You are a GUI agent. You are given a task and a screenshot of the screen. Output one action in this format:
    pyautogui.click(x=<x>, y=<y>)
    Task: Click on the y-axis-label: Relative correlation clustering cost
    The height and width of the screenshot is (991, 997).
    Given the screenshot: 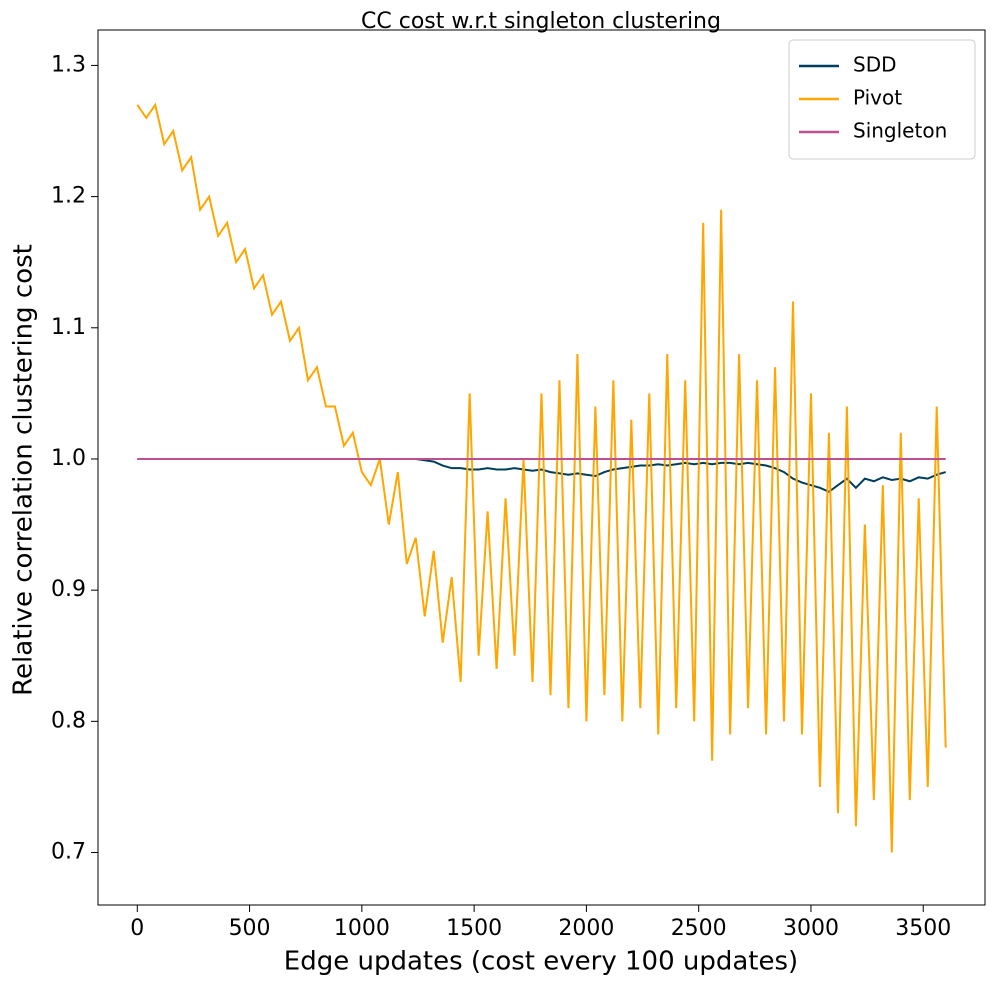 What is the action you would take?
    pyautogui.click(x=24, y=470)
    